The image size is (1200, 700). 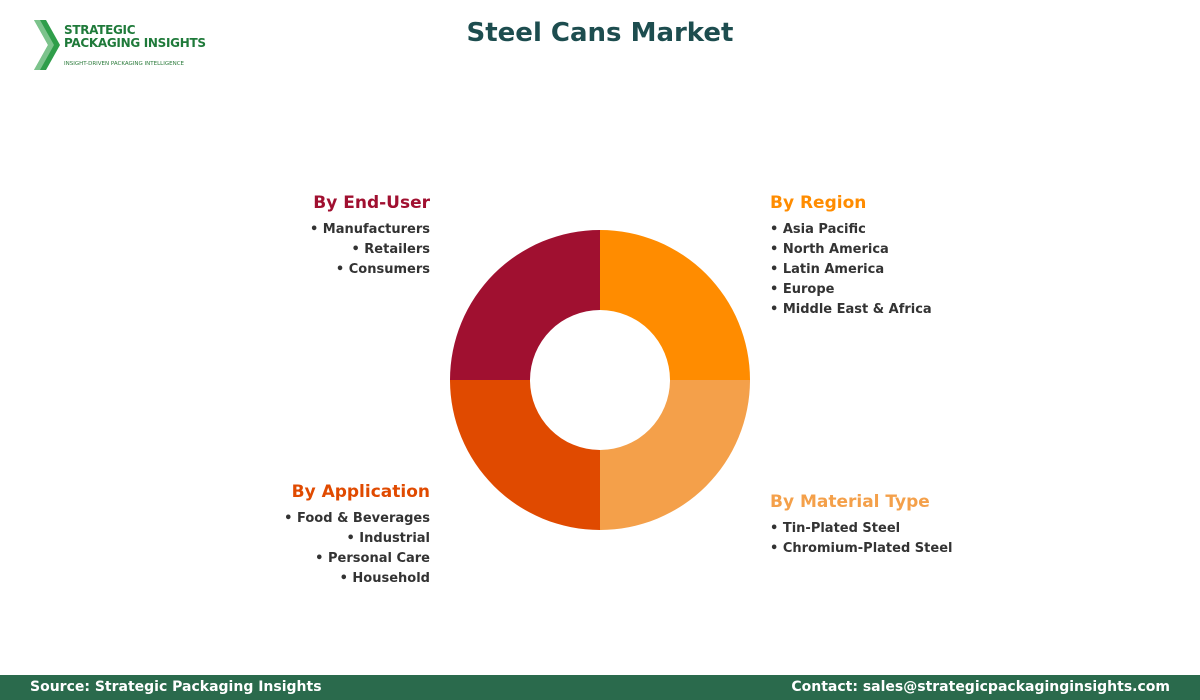 I want to click on segment-item: North America, so click(x=829, y=249).